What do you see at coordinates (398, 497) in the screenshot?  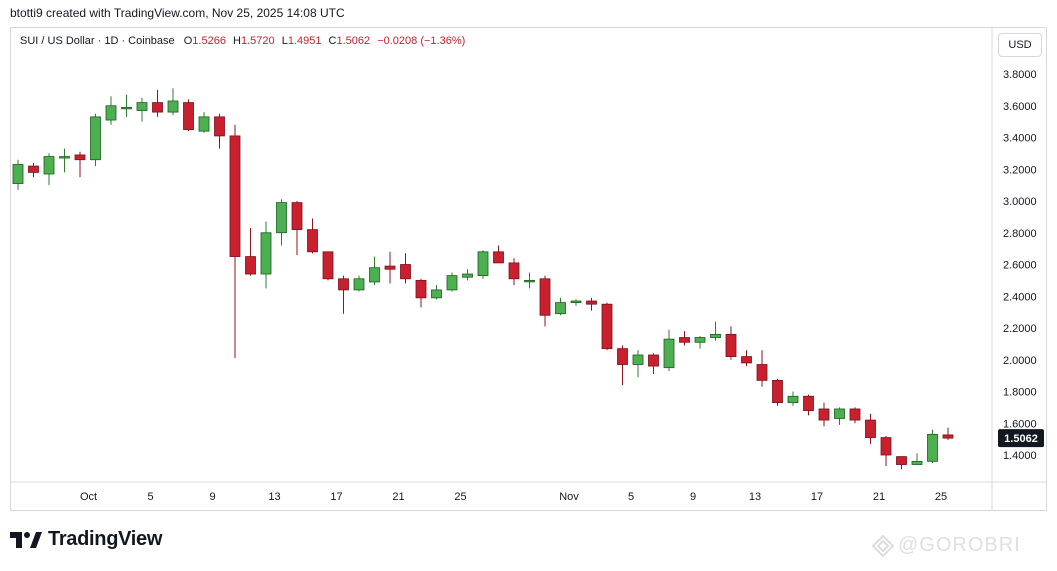 I see `x-tick-label: 21` at bounding box center [398, 497].